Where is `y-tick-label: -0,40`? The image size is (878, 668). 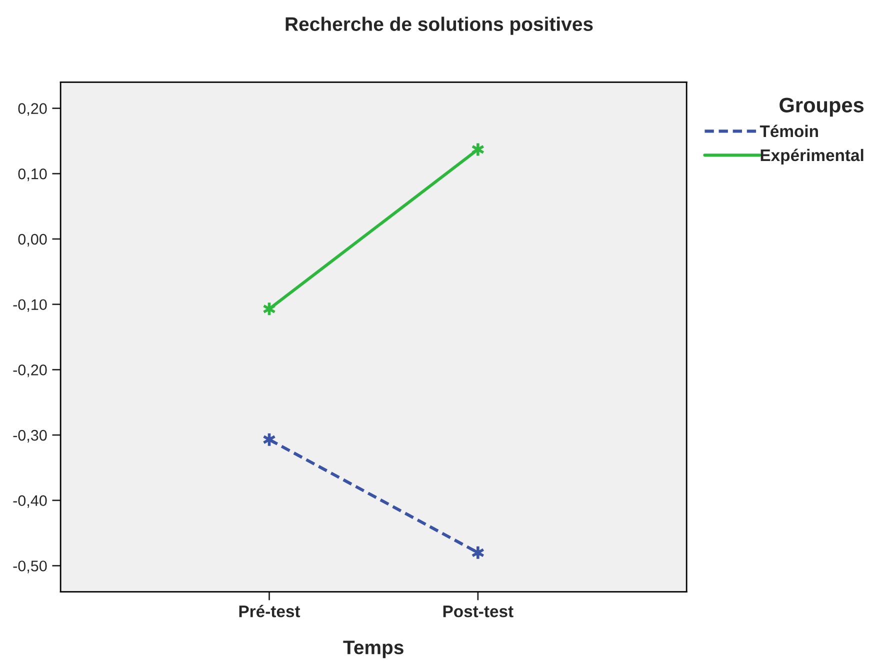
y-tick-label: -0,40 is located at coordinates (30, 501).